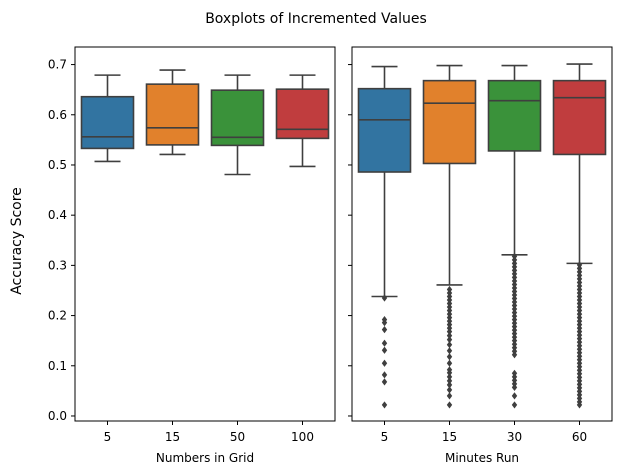 This screenshot has height=475, width=632. Describe the element at coordinates (57, 265) in the screenshot. I see `ytick-label: 0.3` at that location.